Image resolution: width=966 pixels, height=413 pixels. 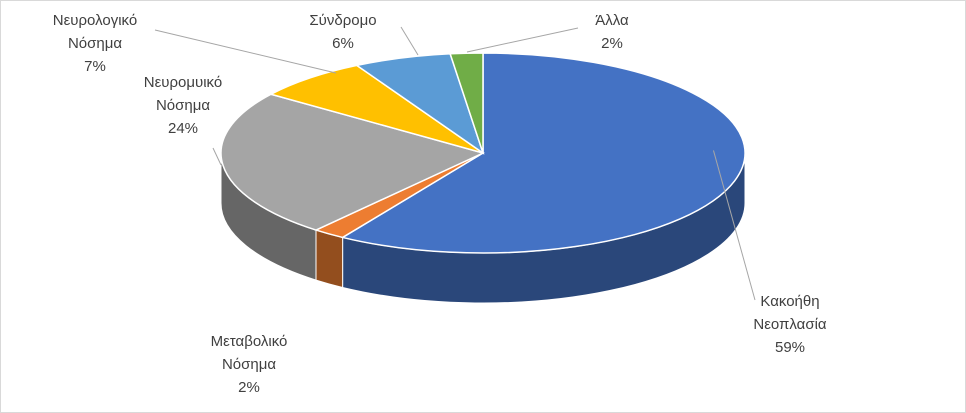 I want to click on data-label-category-κακοηθη: Νεοπλασία, so click(x=790, y=324).